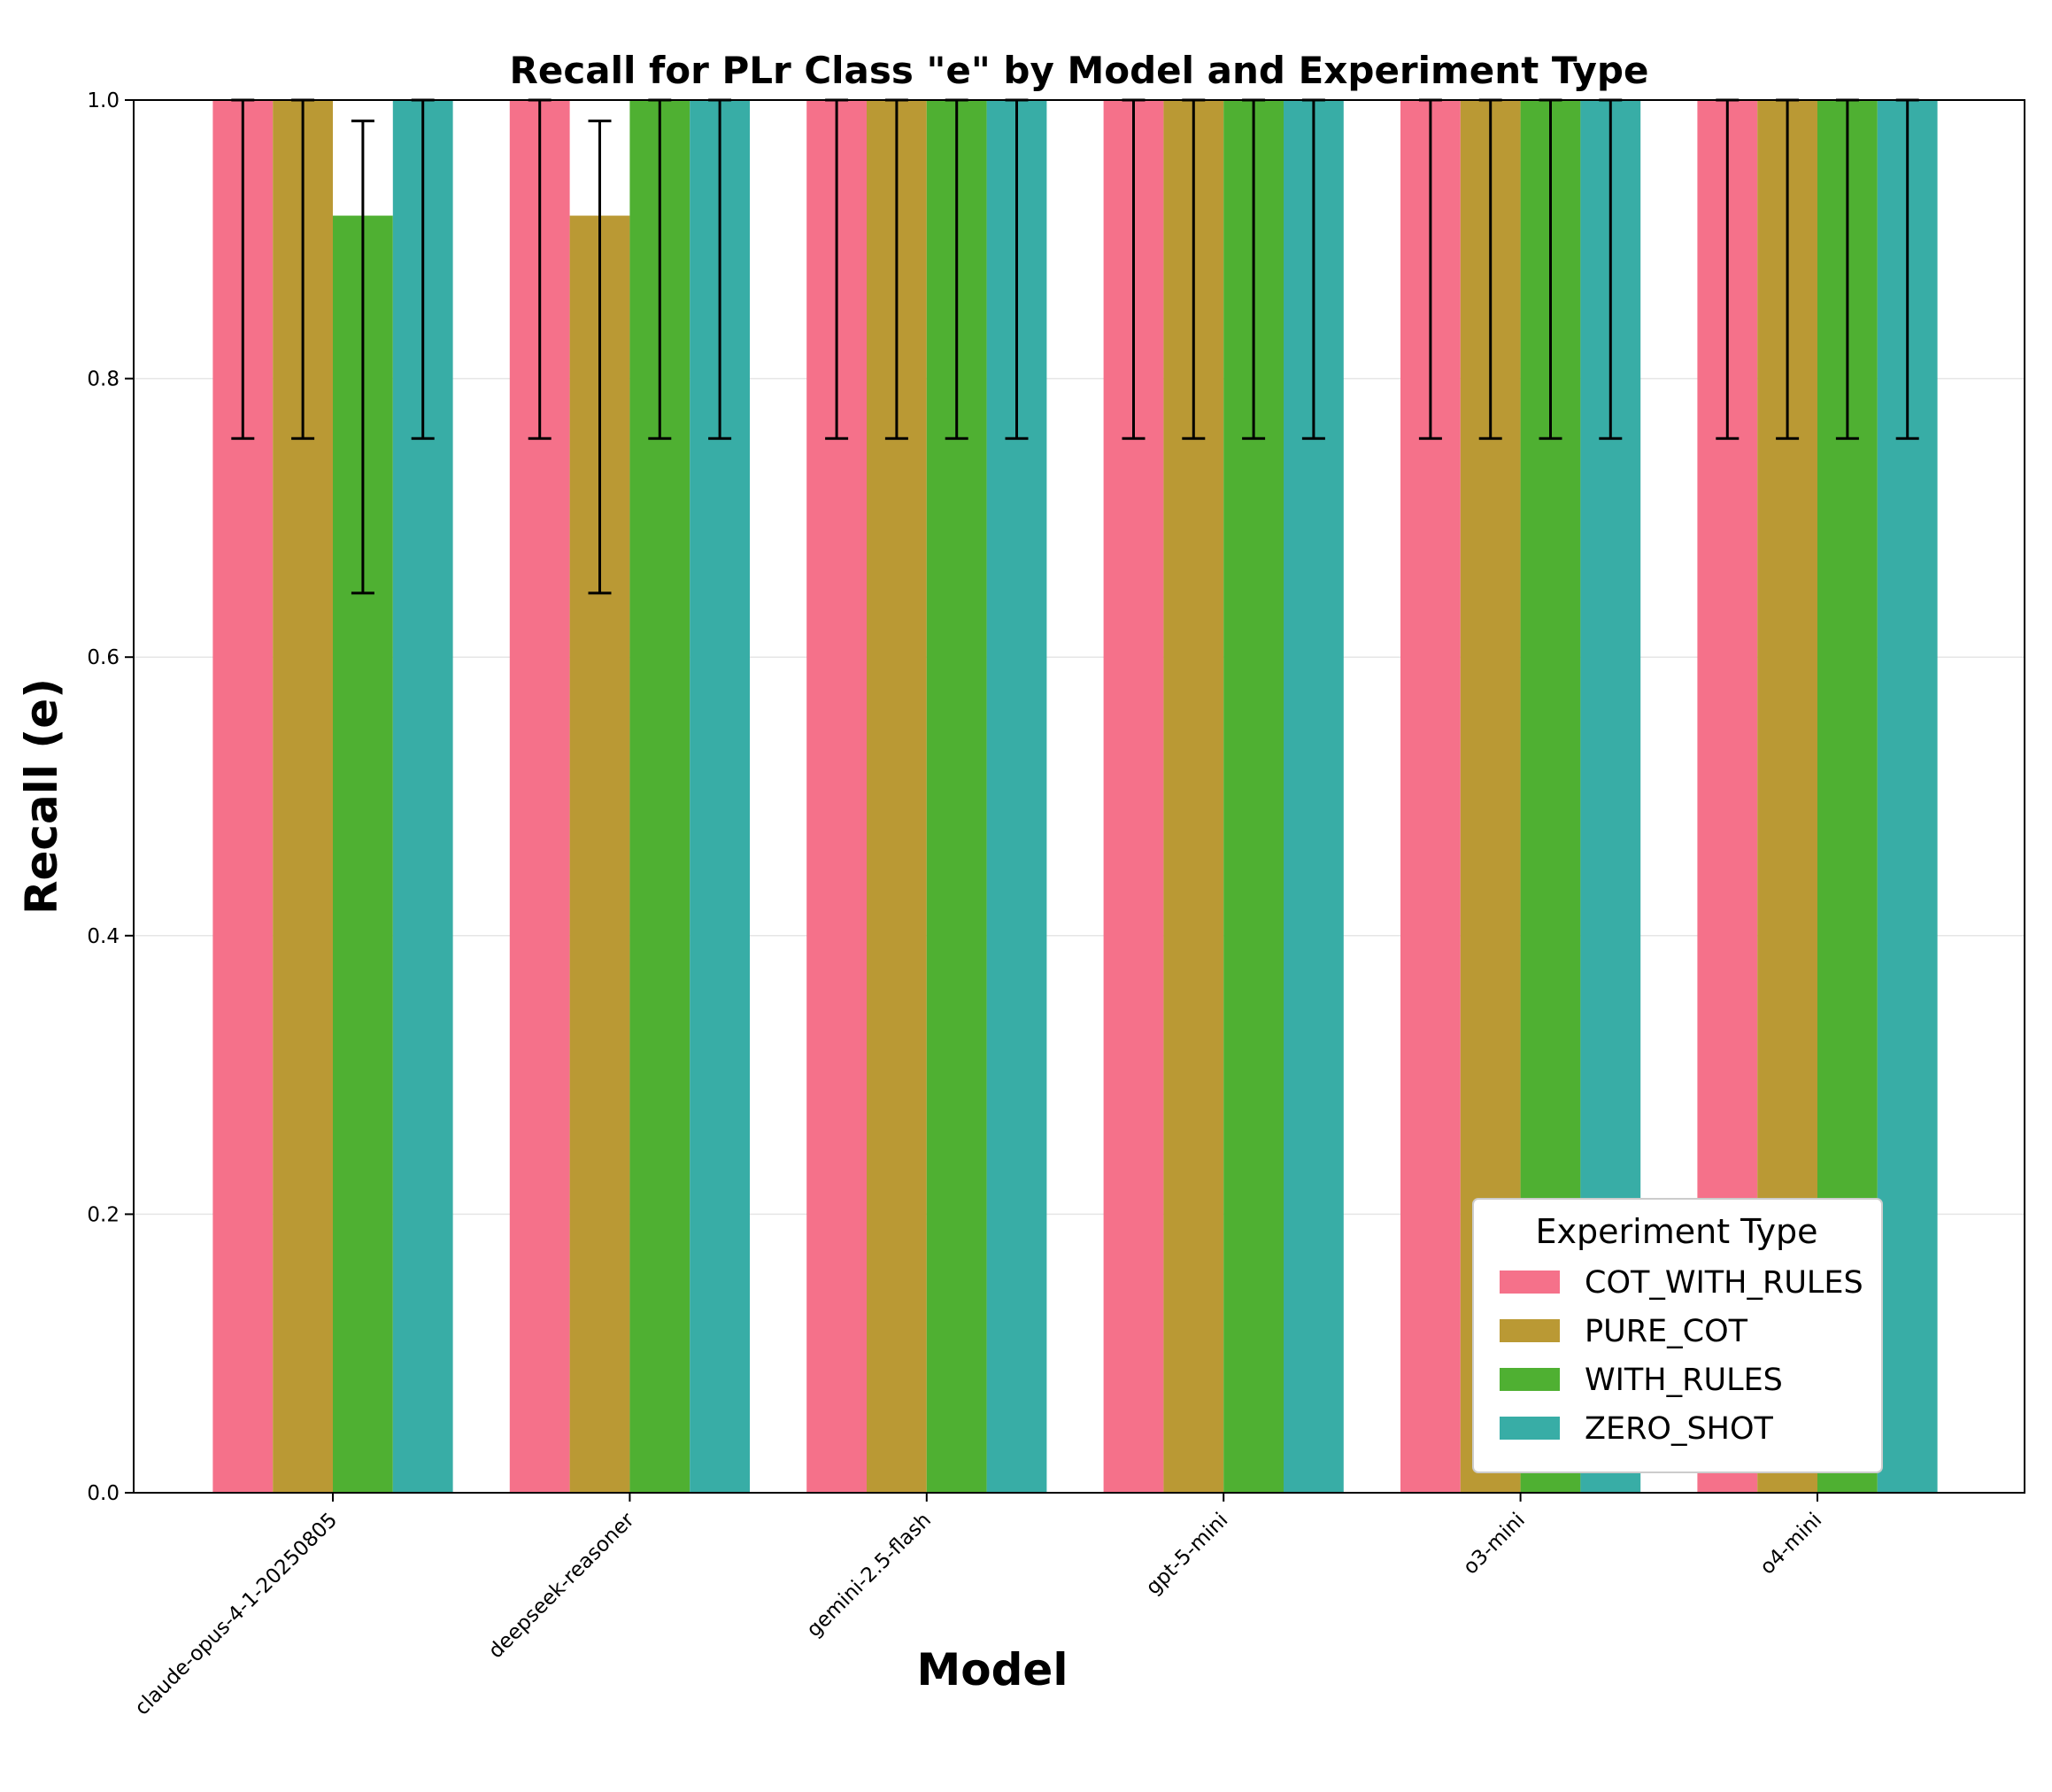  Describe the element at coordinates (992, 1670) in the screenshot. I see `x-axis-label: Model` at that location.